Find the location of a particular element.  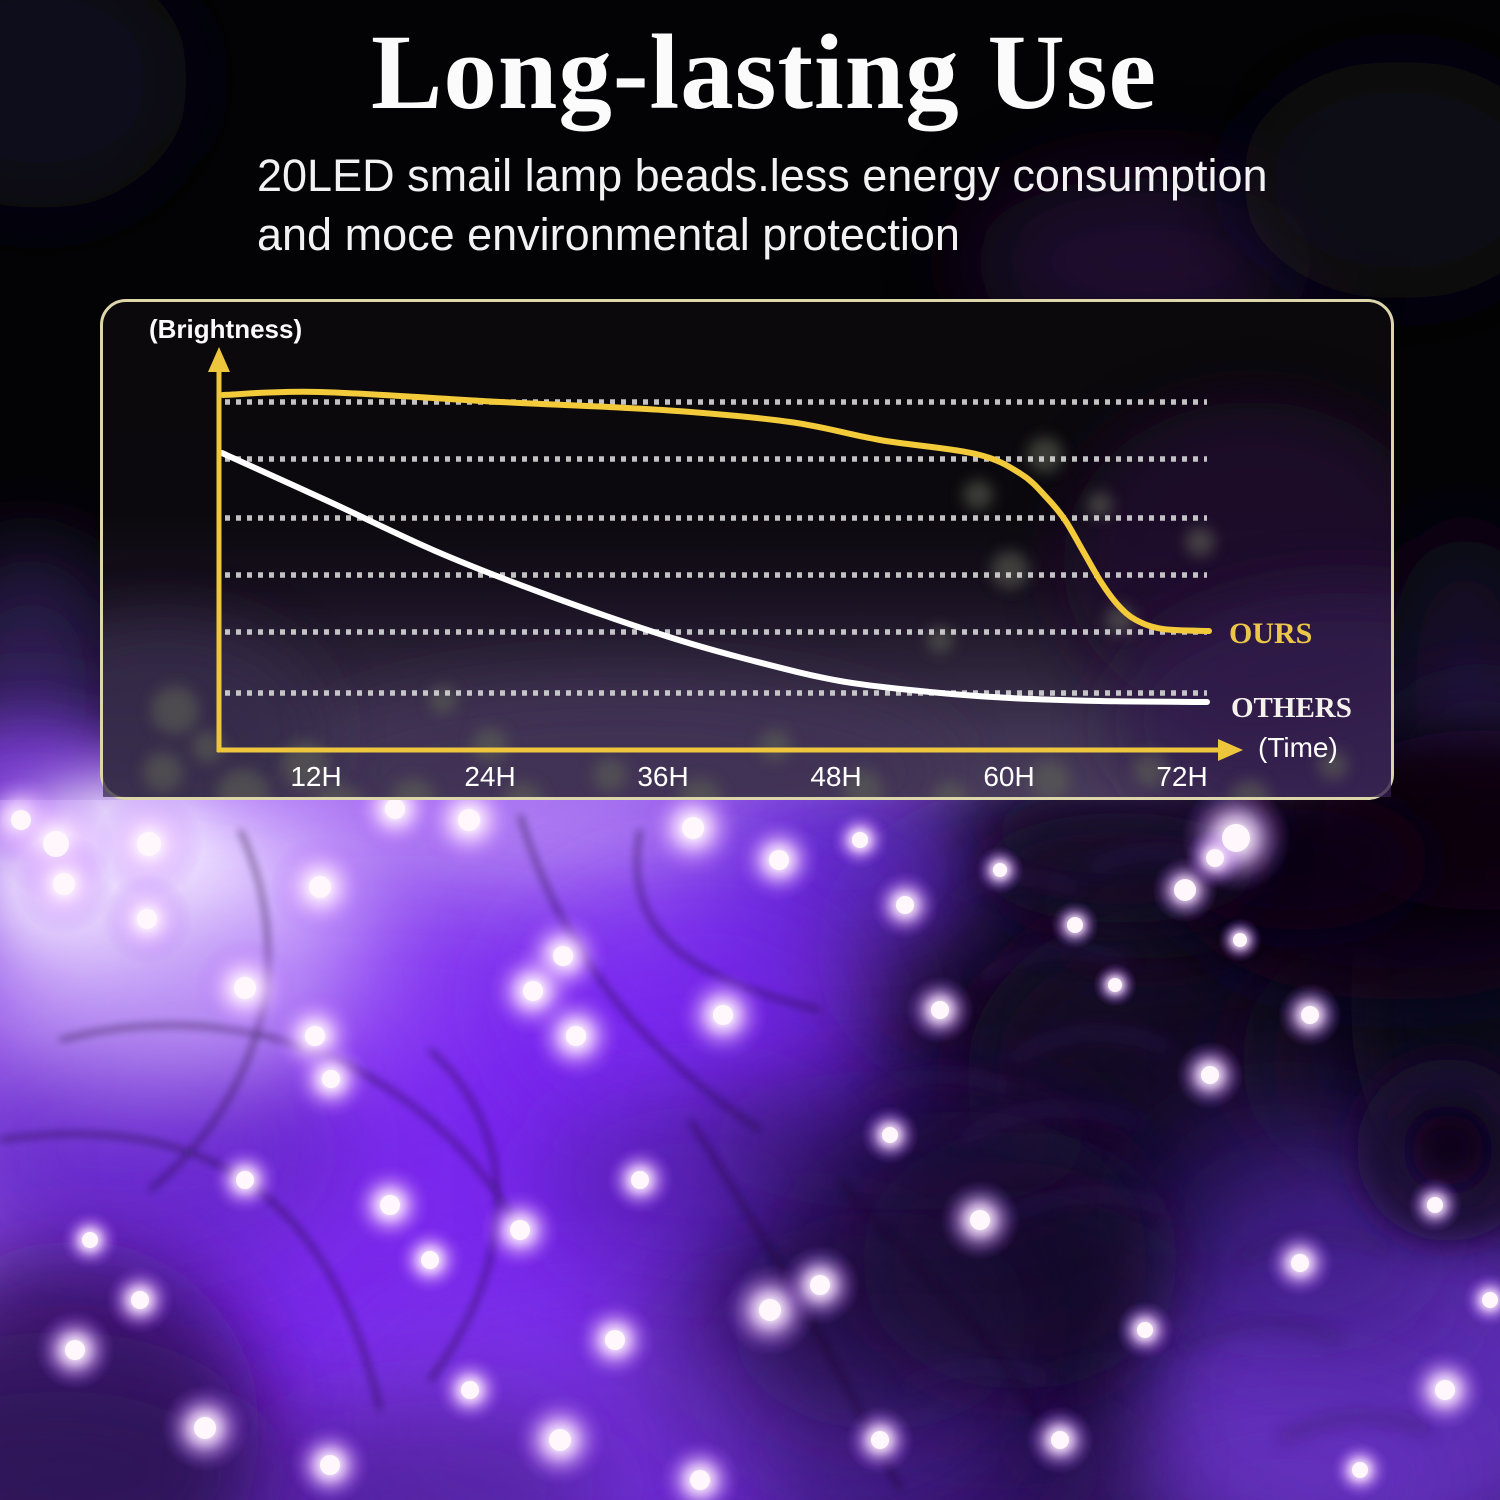

svg-text: (Brightness) is located at coordinates (225, 329).